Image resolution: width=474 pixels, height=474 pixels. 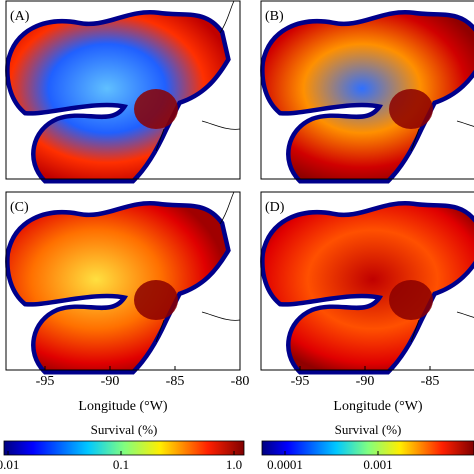 I want to click on panel-label: (A), so click(x=20, y=16).